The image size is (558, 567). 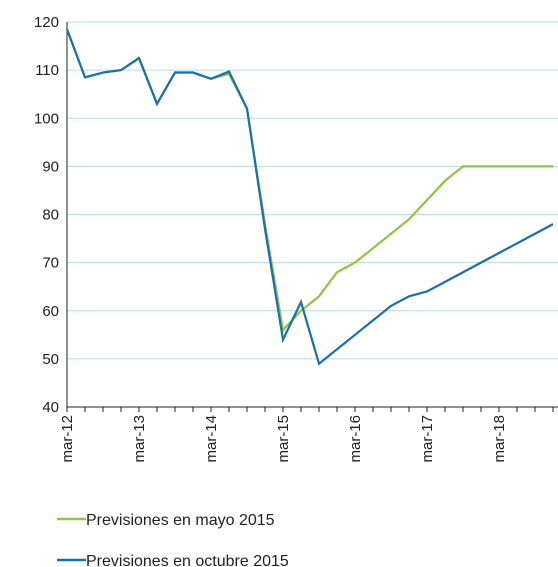 What do you see at coordinates (50, 407) in the screenshot?
I see `y-tick-label: 40` at bounding box center [50, 407].